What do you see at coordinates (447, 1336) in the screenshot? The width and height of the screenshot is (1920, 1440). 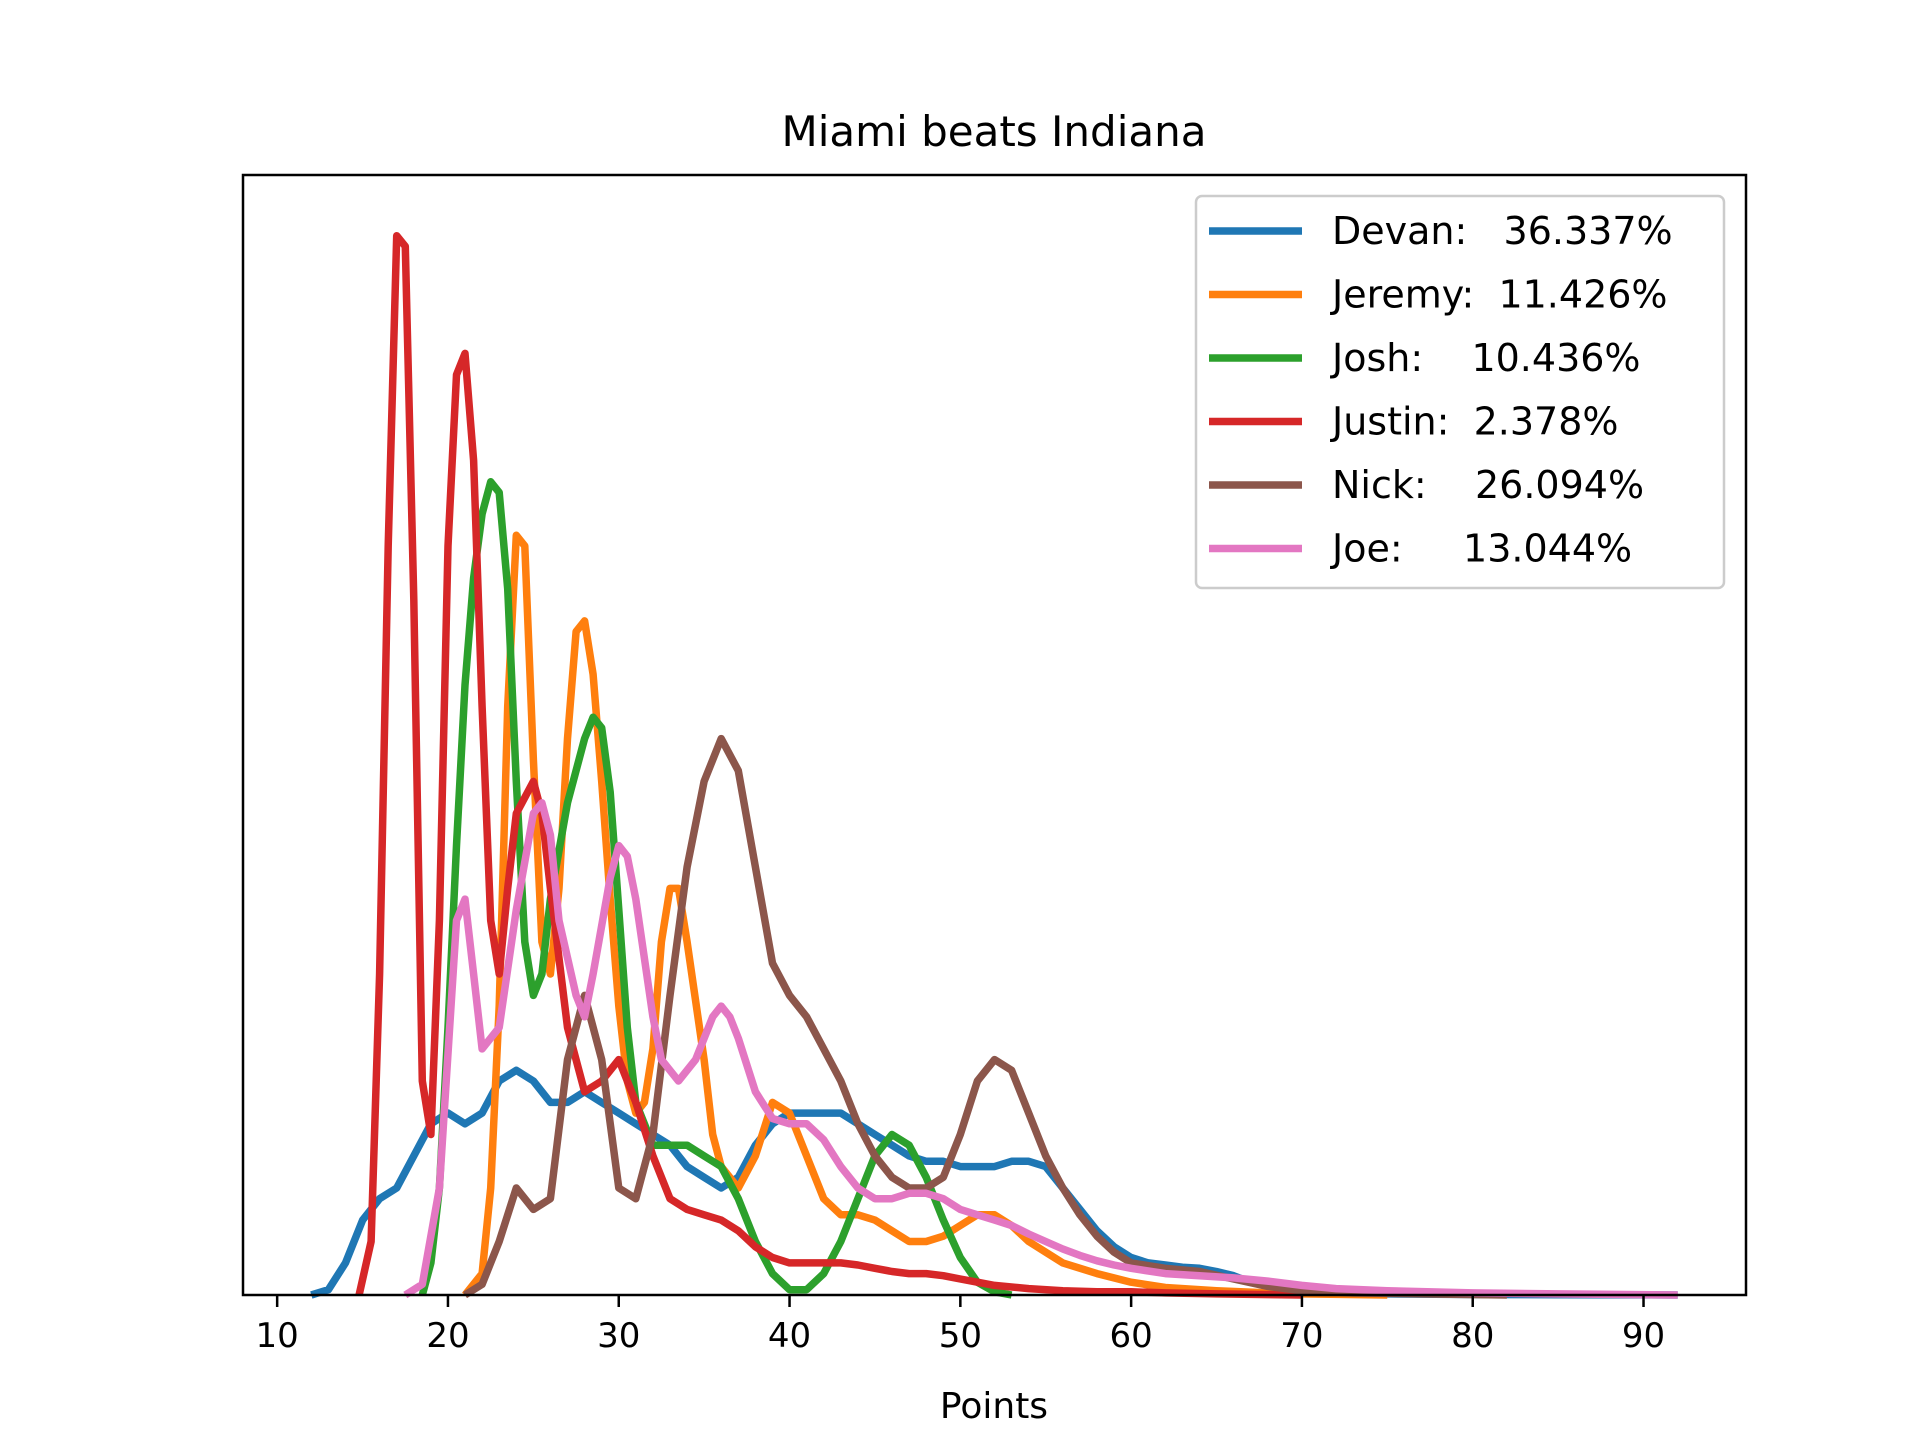 I see `x-tick-label: 20` at bounding box center [447, 1336].